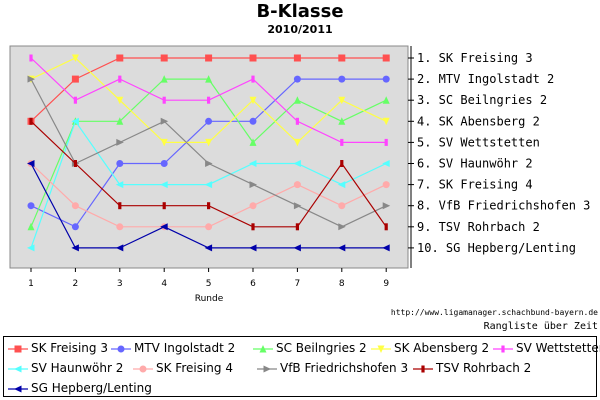 The height and width of the screenshot is (400, 600). Describe the element at coordinates (484, 368) in the screenshot. I see `legend-label: TSV Rohrbach 2` at that location.